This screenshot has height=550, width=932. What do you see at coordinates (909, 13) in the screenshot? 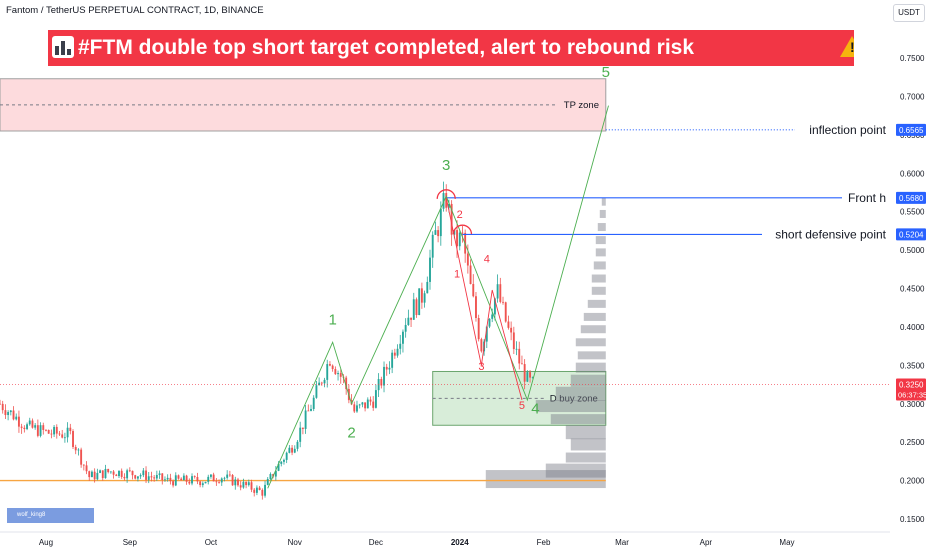
I see `currency-button: USDT` at bounding box center [909, 13].